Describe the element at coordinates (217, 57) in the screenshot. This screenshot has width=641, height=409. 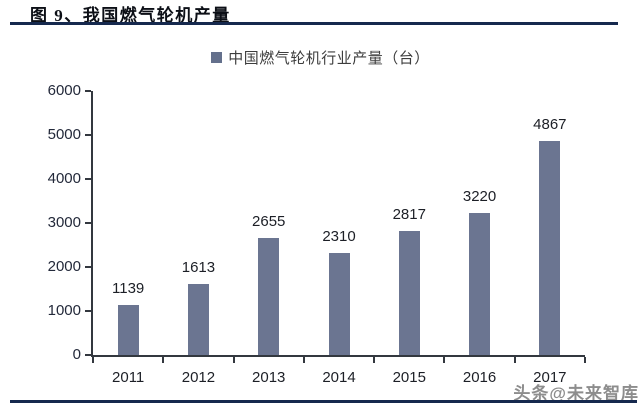
I see `legend-swatch-icon` at that location.